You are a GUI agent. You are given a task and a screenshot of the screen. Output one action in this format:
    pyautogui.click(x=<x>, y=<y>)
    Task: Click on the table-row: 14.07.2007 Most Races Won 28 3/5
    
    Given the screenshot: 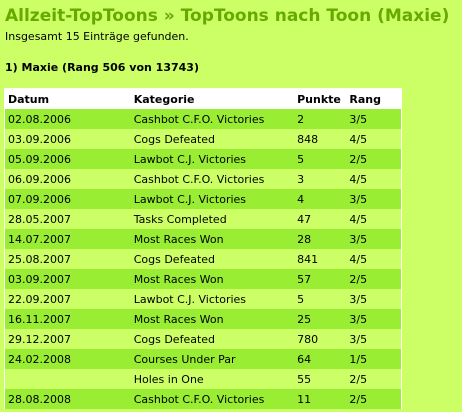 What is the action you would take?
    pyautogui.click(x=203, y=239)
    